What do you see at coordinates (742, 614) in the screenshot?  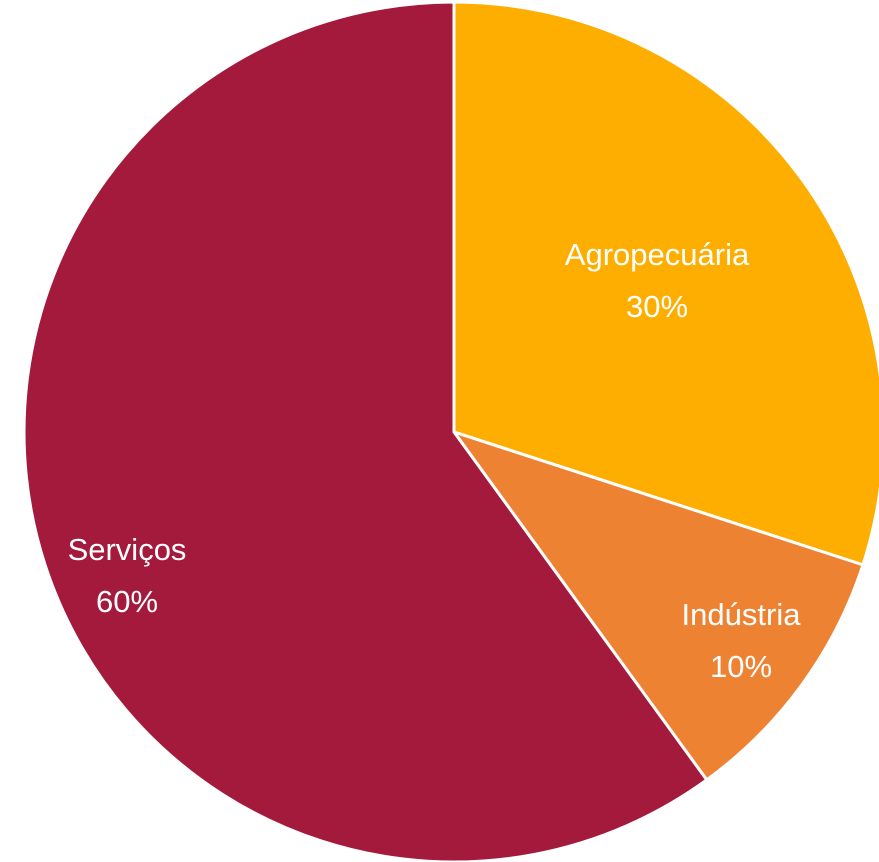 I see `slice-label-industria: Indústria` at bounding box center [742, 614].